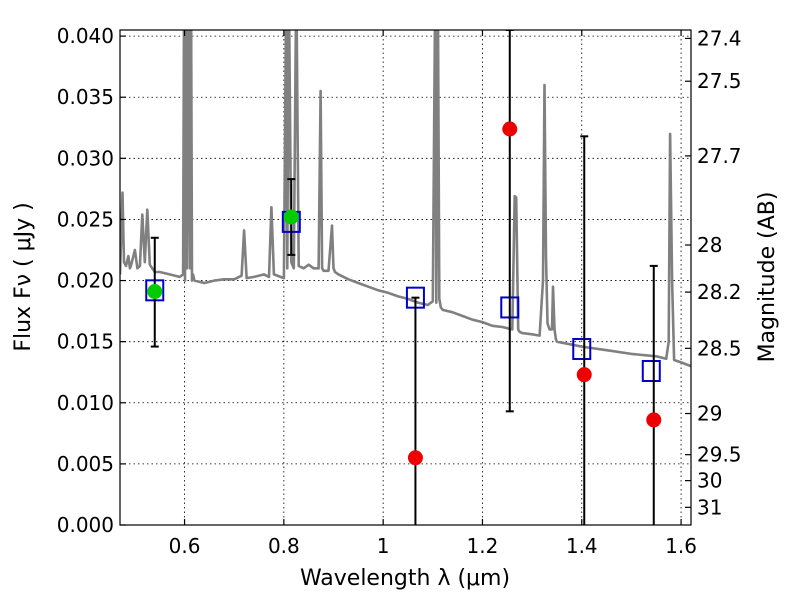 Image resolution: width=800 pixels, height=600 pixels. I want to click on right-tick-label: 30, so click(709, 481).